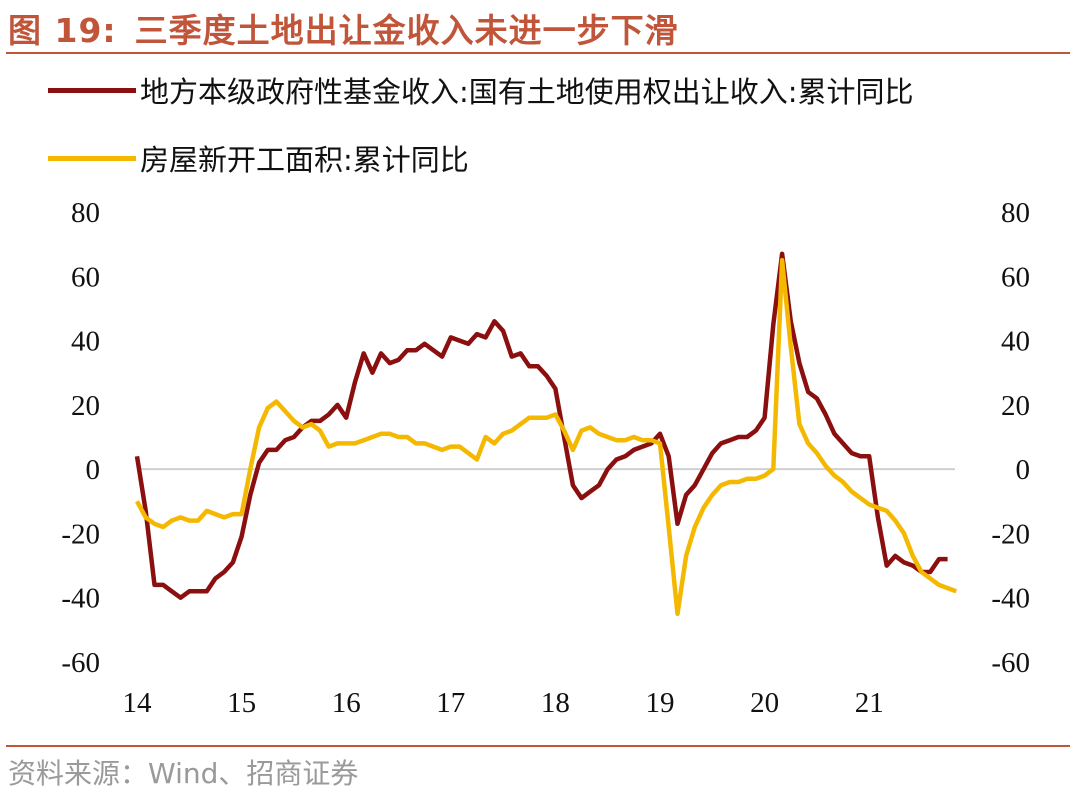 The width and height of the screenshot is (1080, 798). I want to click on x-axis: 14 15 16 17 18 19 20 21, so click(503, 703).